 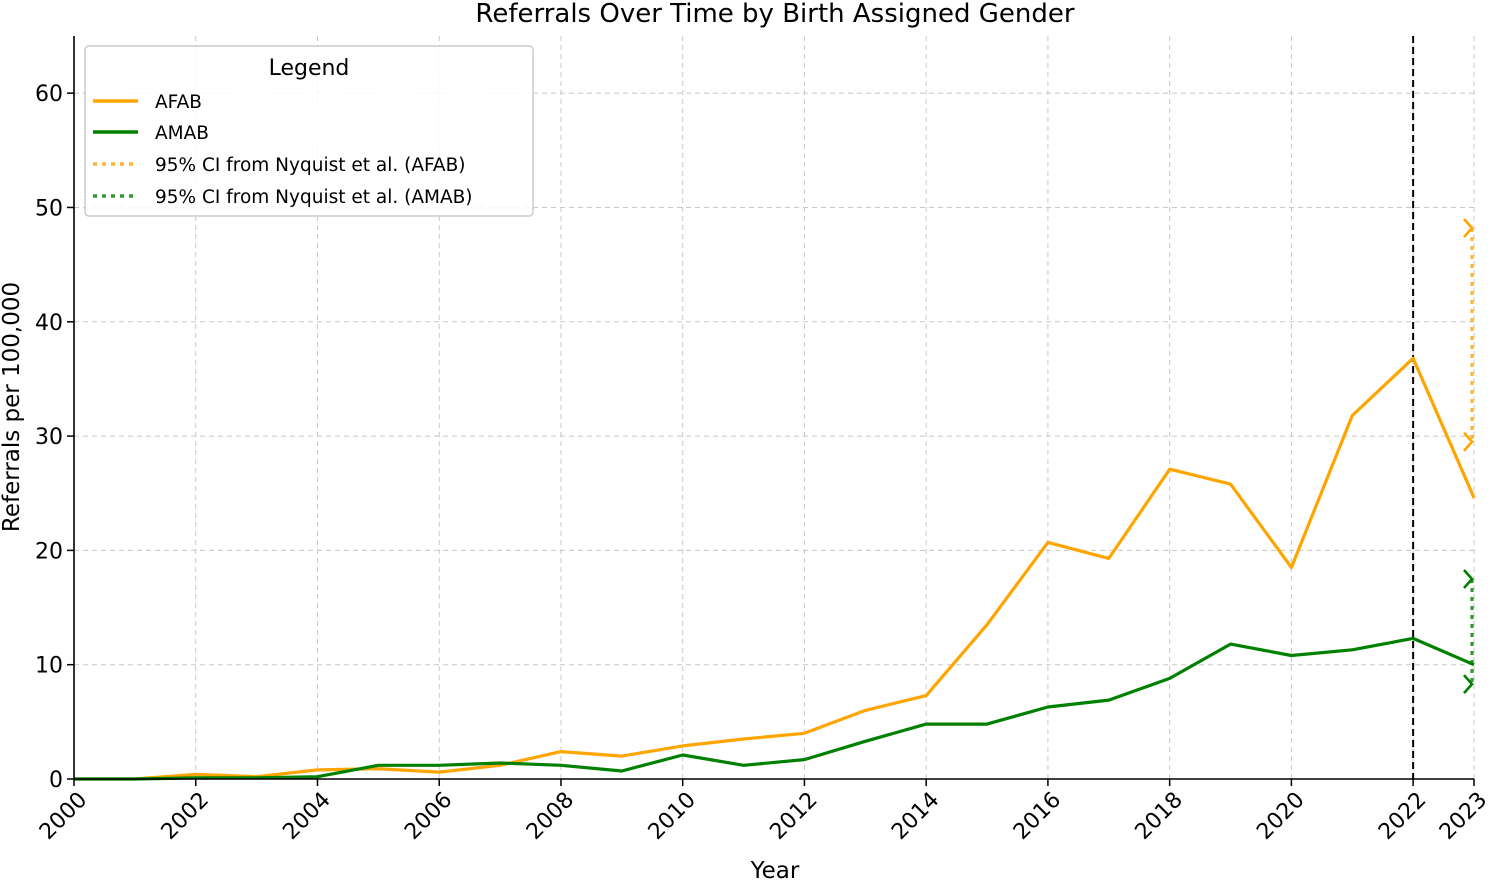 What do you see at coordinates (310, 165) in the screenshot?
I see `legend-entry-label: 95% CI from Nyquist et al. (AFAB)` at bounding box center [310, 165].